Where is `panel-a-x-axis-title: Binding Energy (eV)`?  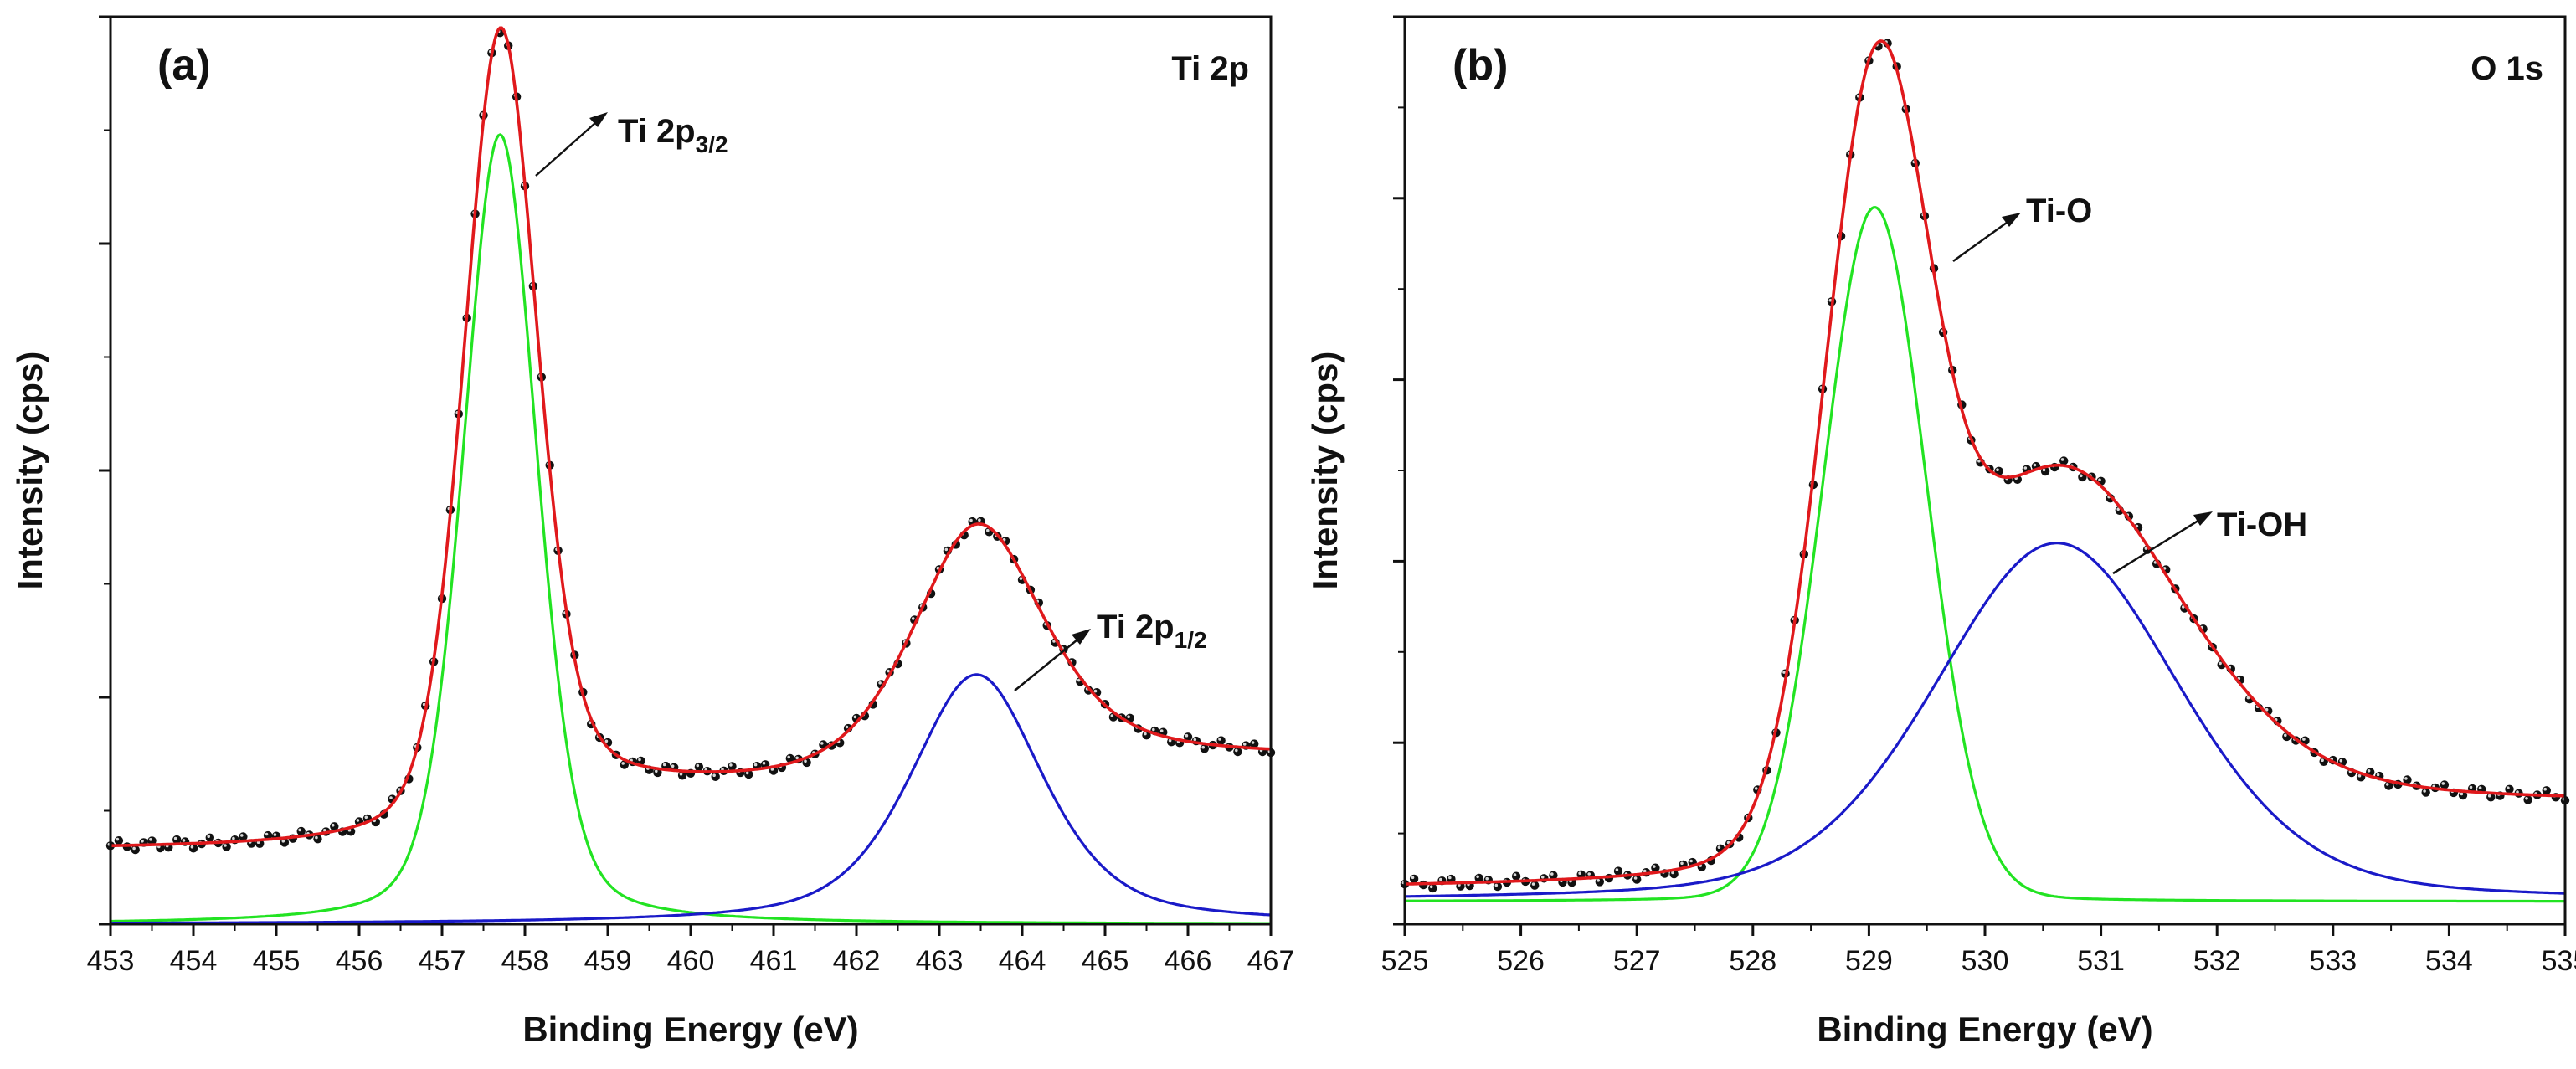
panel-a-x-axis-title: Binding Energy (eV) is located at coordinates (690, 1029).